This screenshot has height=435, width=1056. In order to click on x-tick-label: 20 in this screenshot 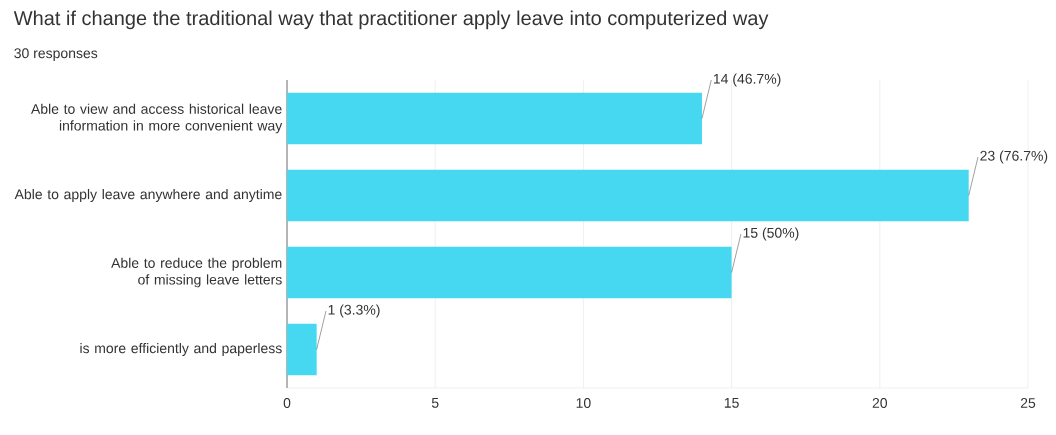, I will do `click(880, 403)`.